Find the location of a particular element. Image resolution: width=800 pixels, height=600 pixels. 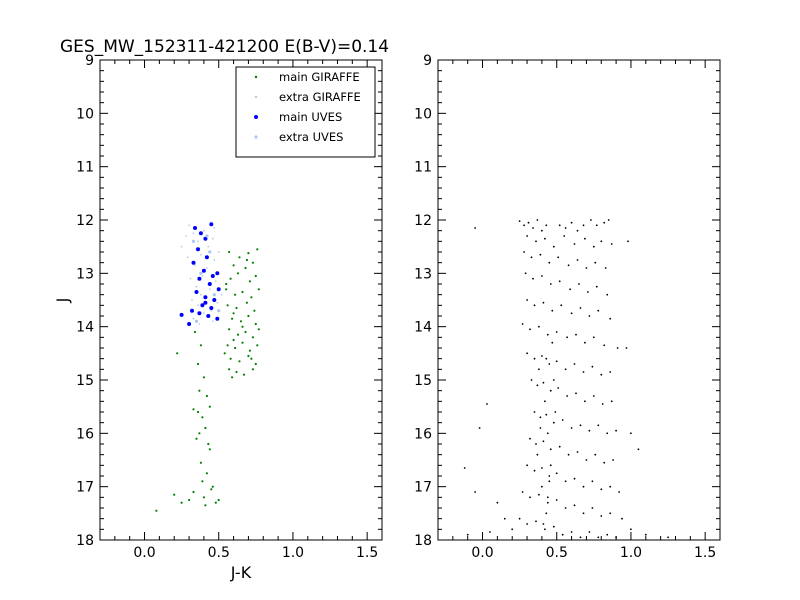

left-y-tick-label: 17 is located at coordinates (85, 488).